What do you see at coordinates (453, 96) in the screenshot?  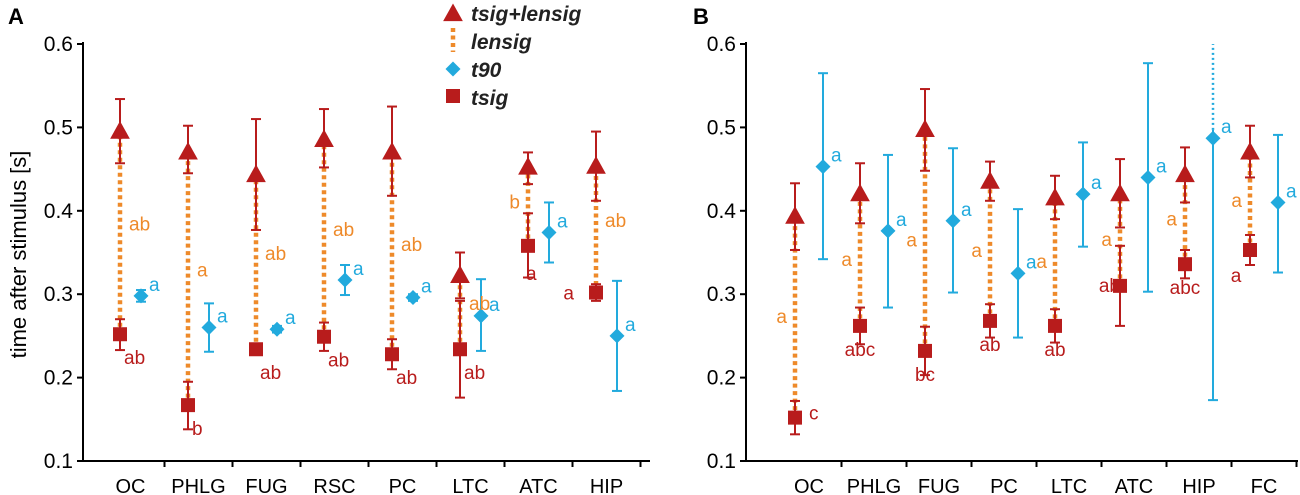 I see `legend-tsig-marker` at bounding box center [453, 96].